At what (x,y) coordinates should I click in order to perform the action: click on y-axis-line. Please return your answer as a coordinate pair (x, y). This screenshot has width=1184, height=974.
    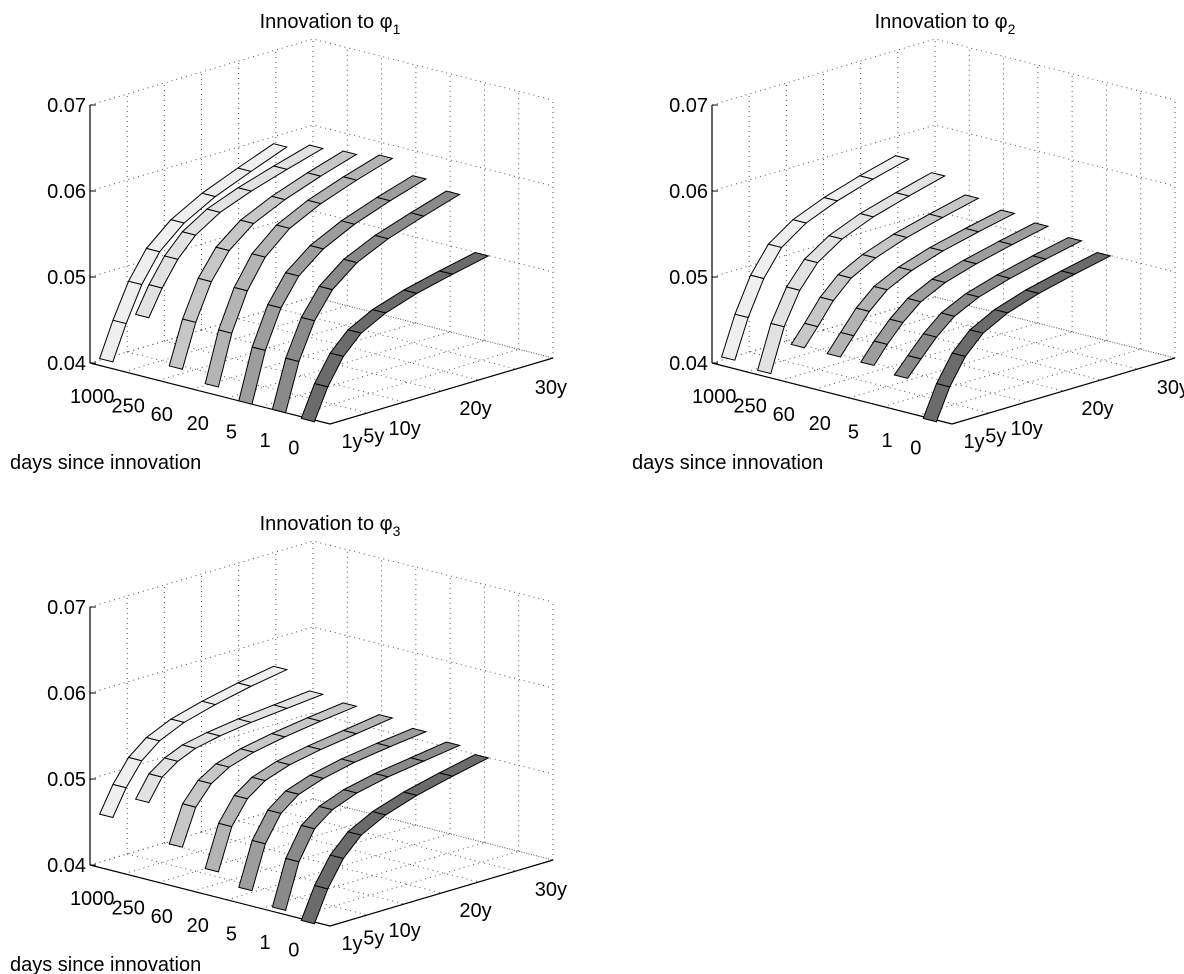
    Looking at the image, I should click on (441, 391).